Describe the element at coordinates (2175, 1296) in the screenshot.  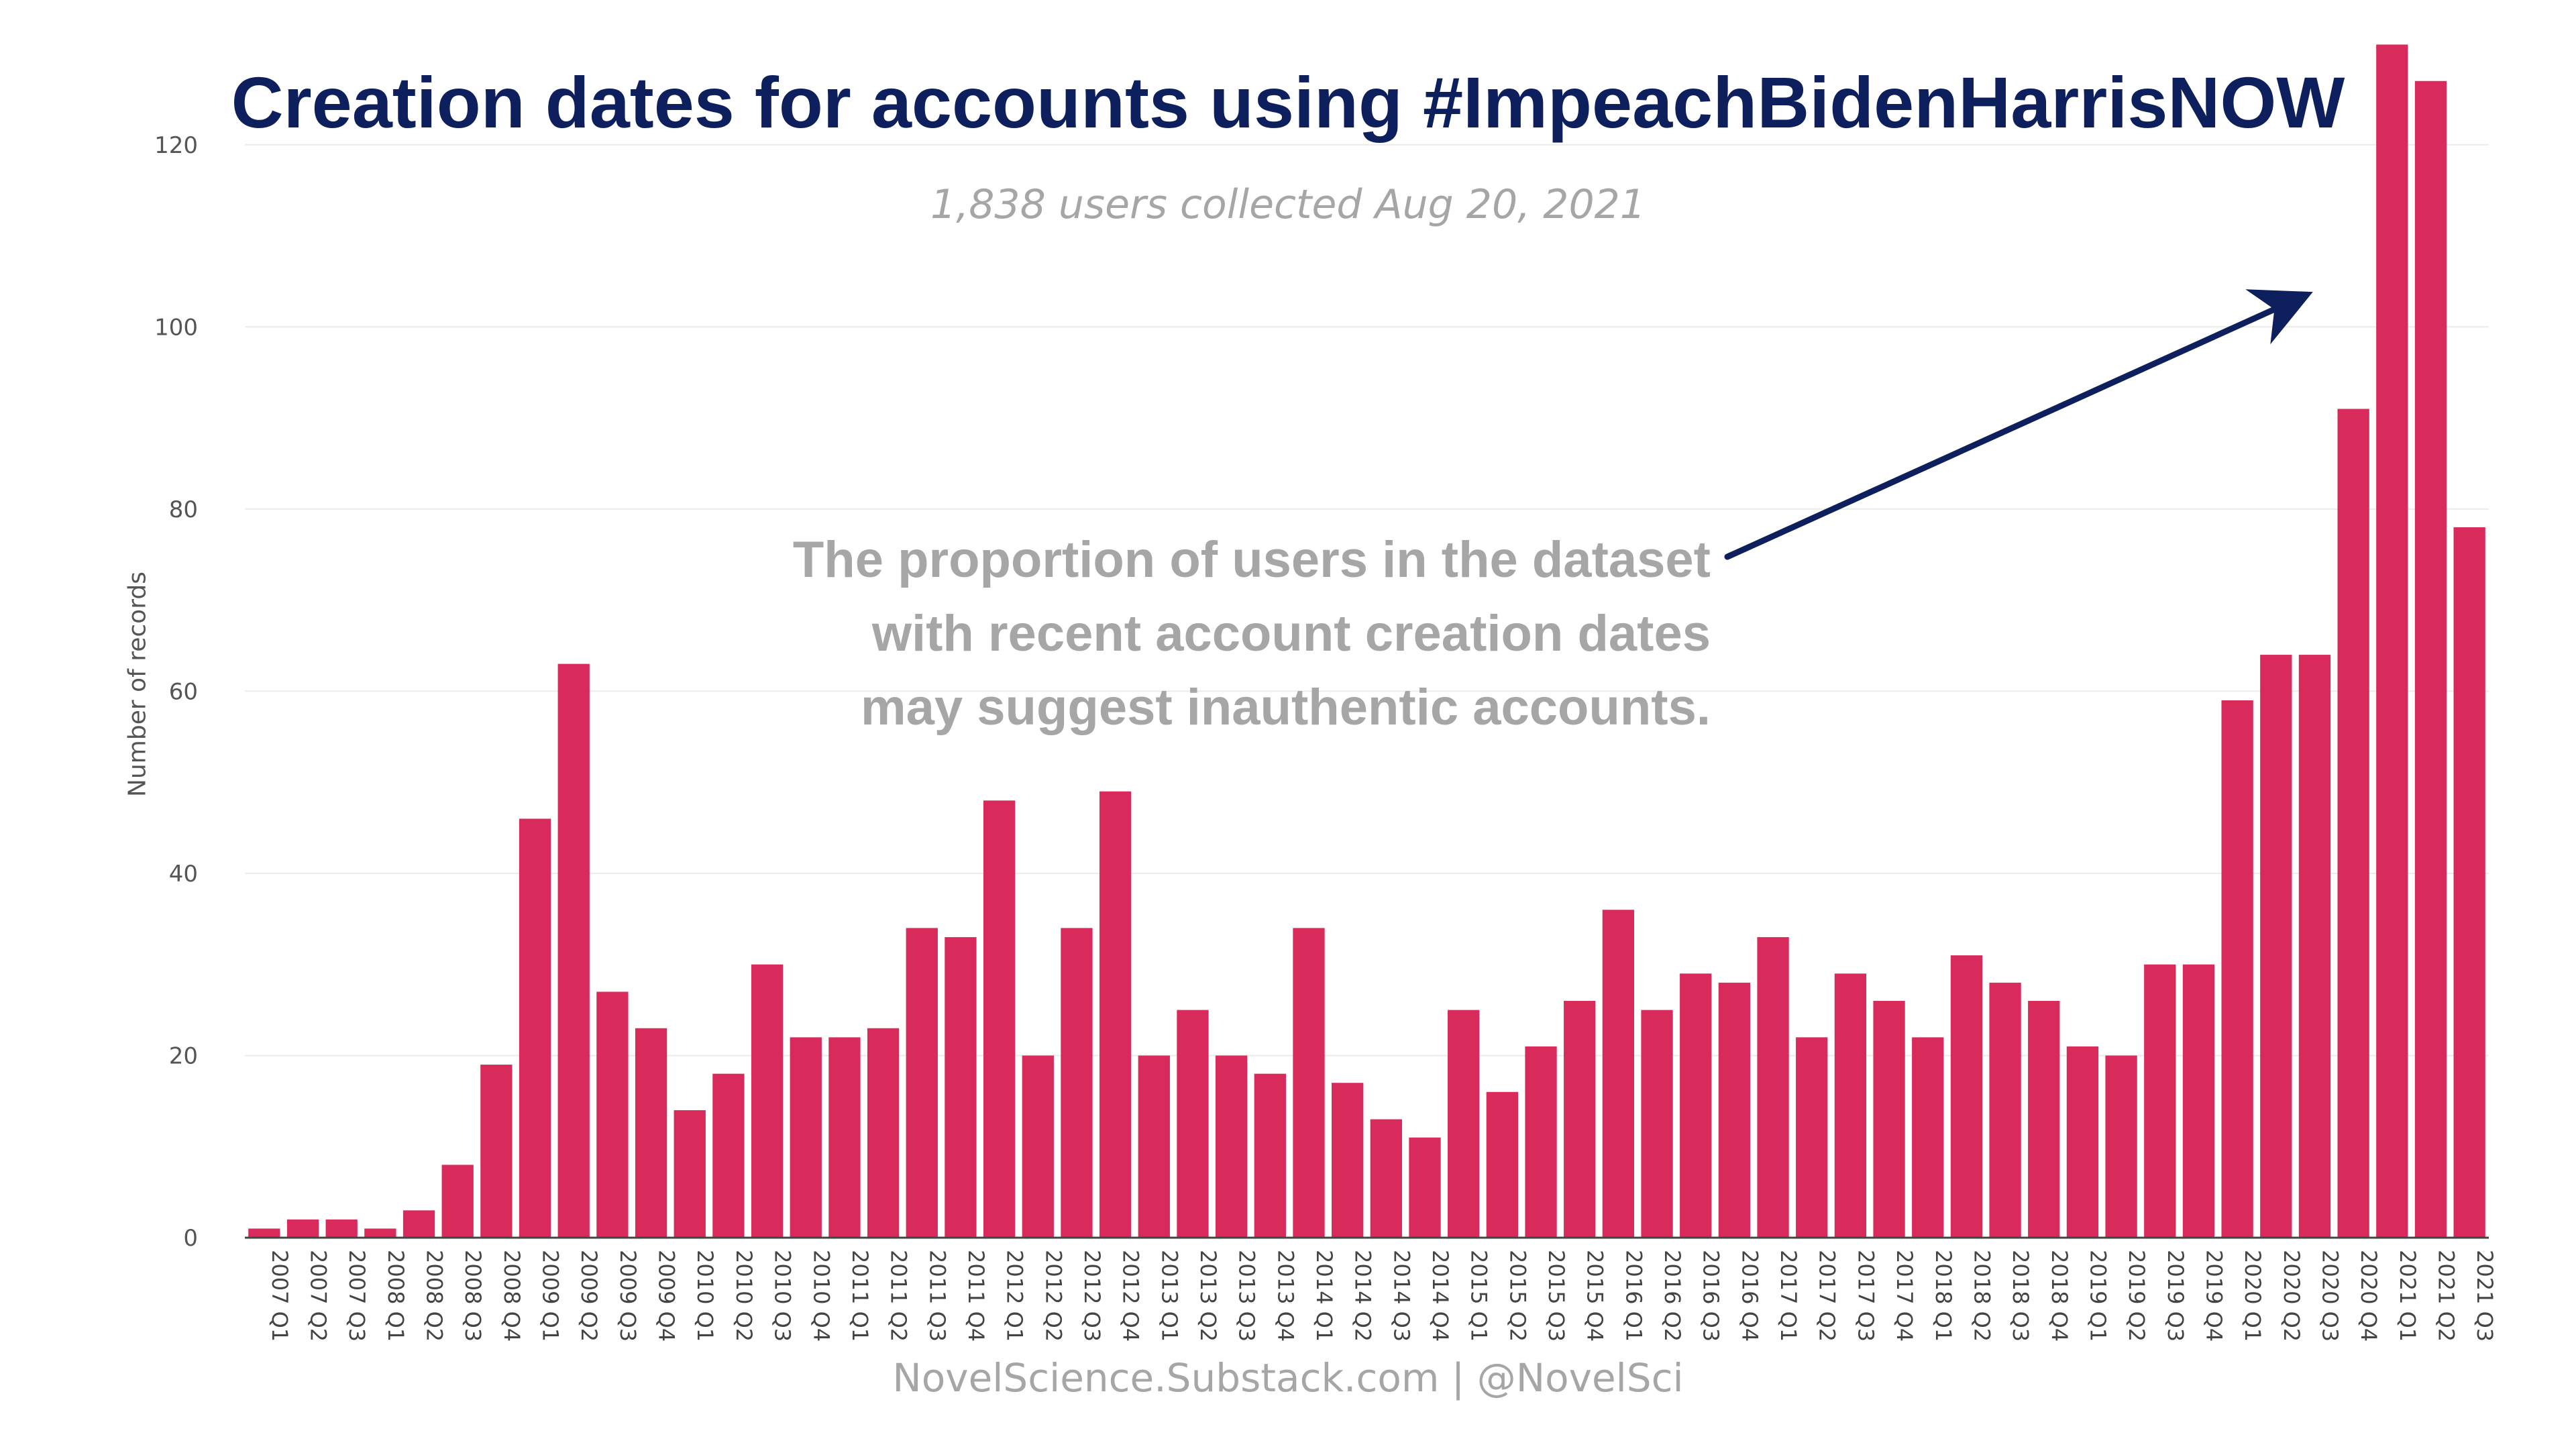
I see `x-tick-label: 2019 Q3` at that location.